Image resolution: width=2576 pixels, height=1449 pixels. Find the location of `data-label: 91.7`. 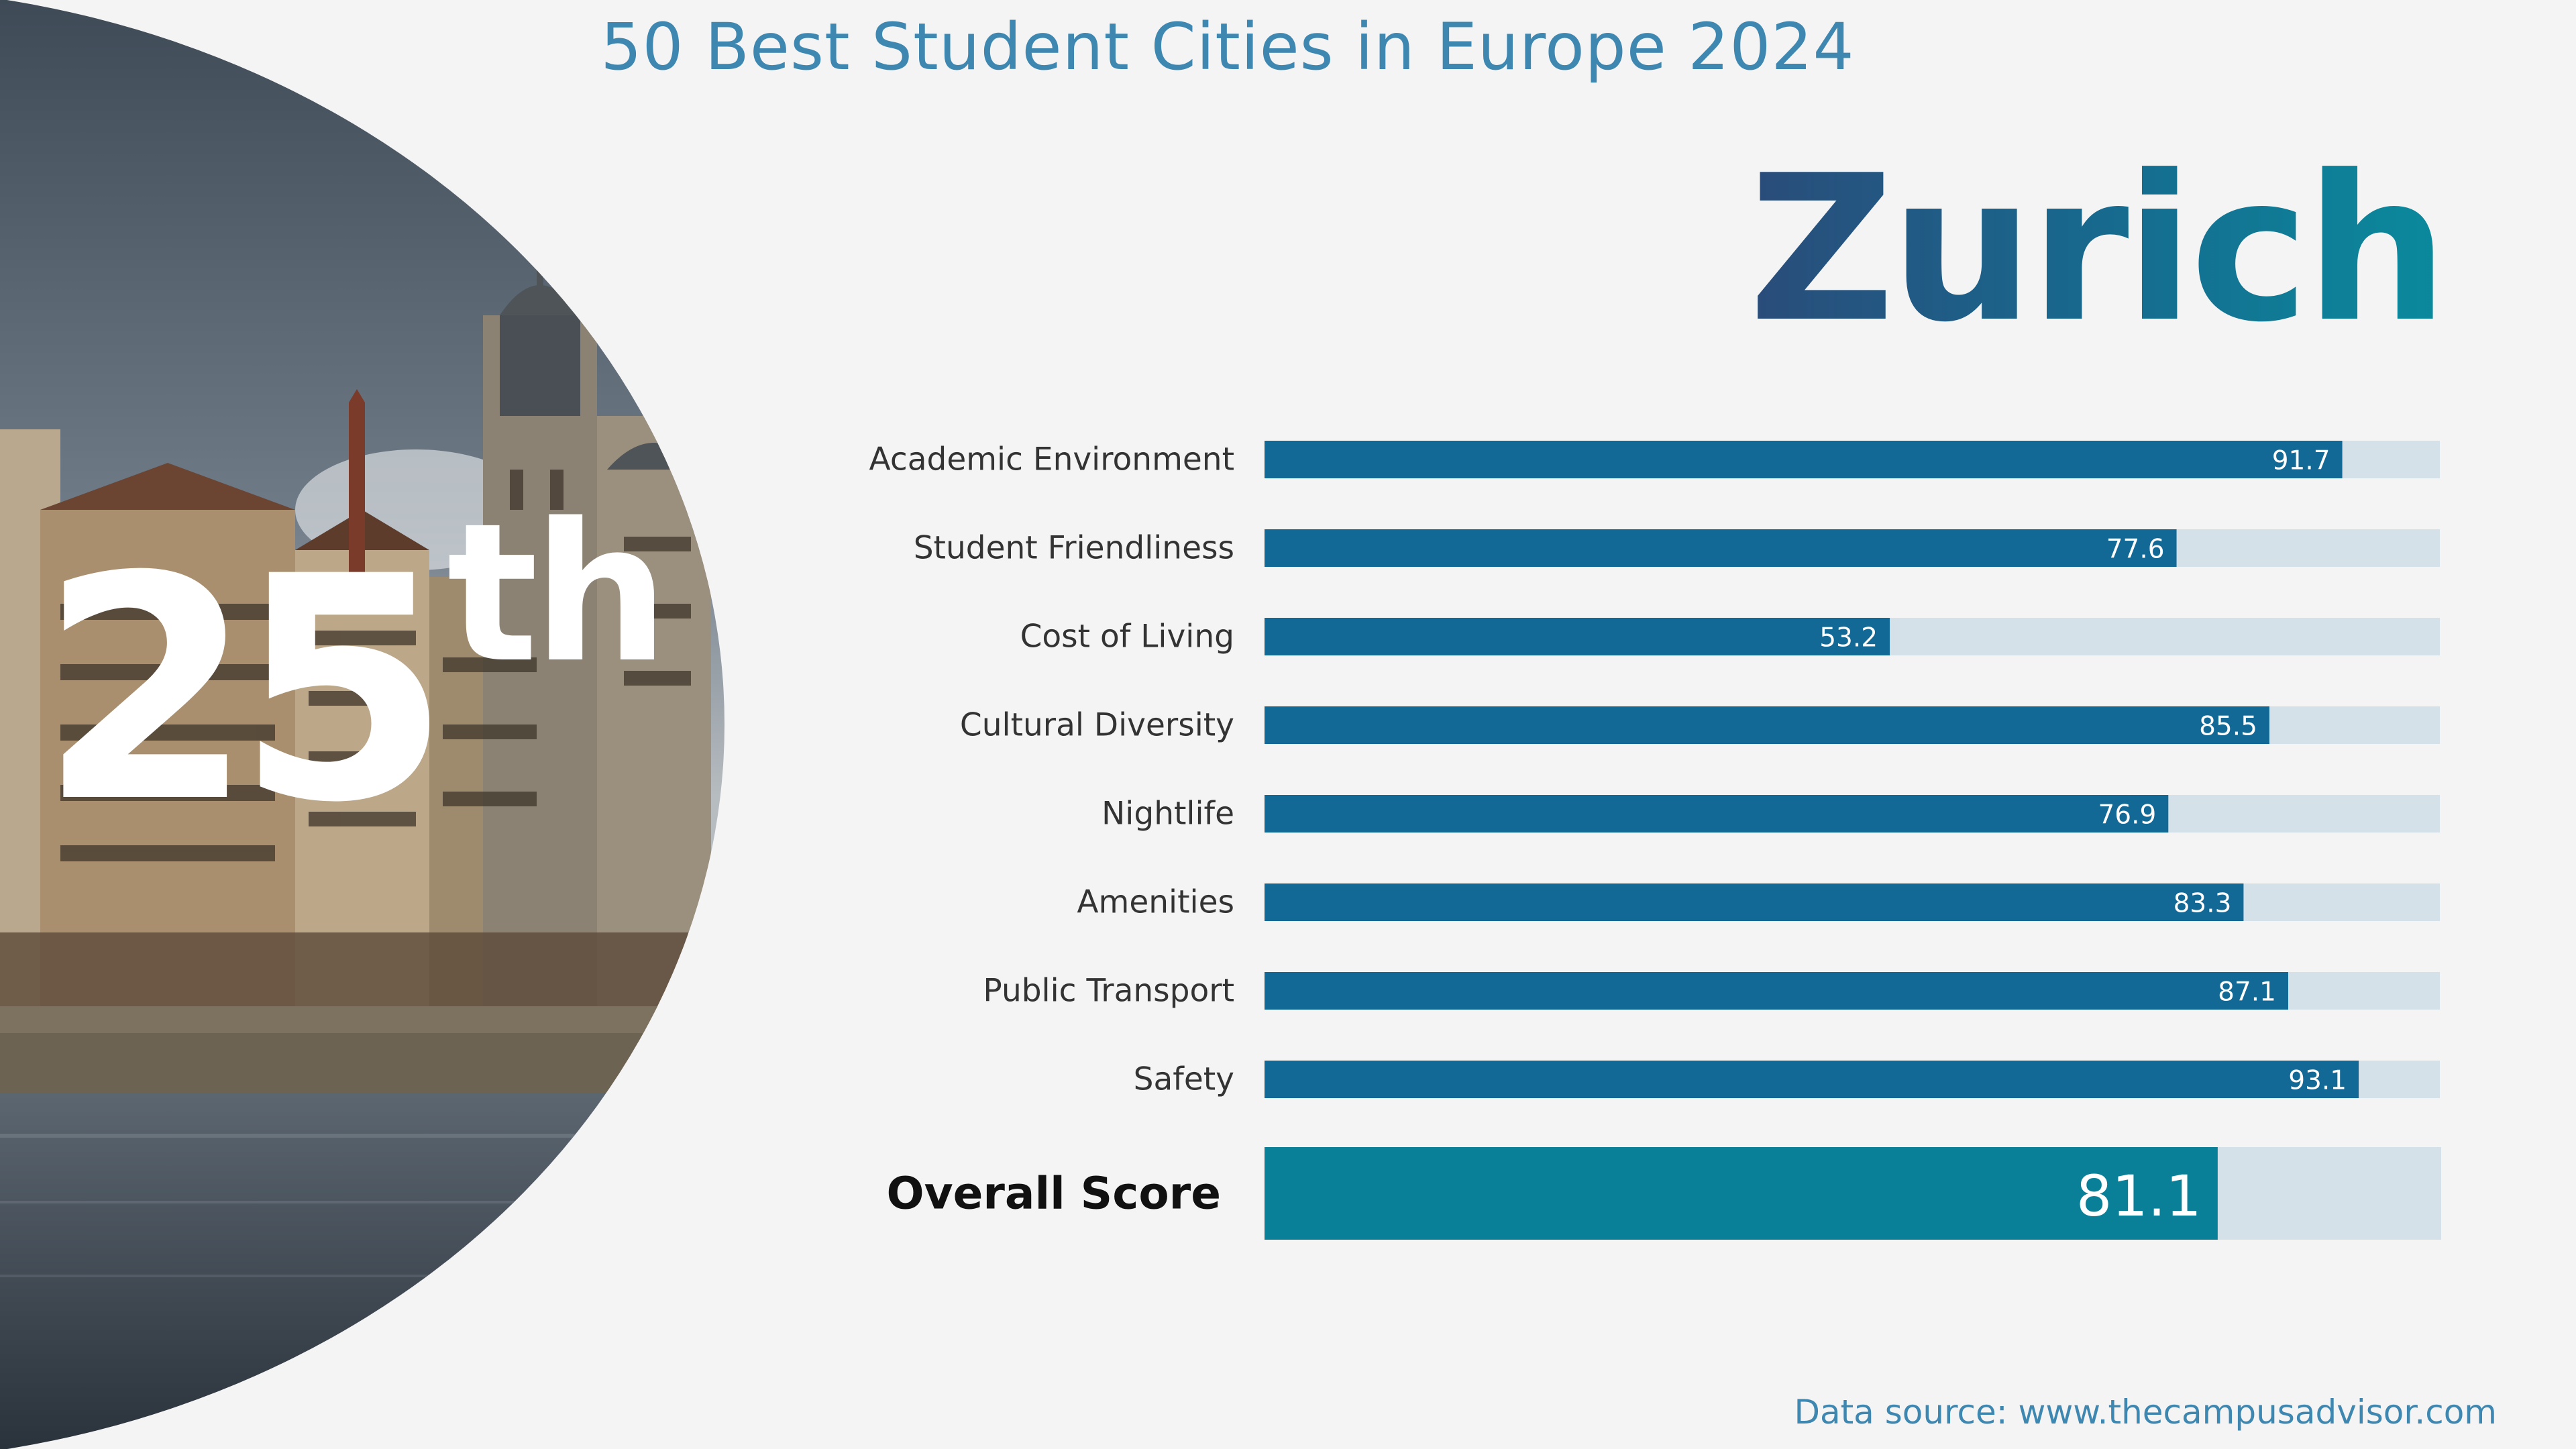

data-label: 91.7 is located at coordinates (2301, 461).